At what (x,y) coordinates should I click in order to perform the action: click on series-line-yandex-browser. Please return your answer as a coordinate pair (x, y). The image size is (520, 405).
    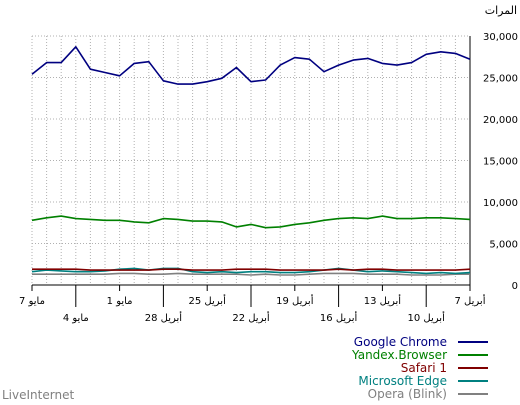
    Looking at the image, I should click on (251, 222).